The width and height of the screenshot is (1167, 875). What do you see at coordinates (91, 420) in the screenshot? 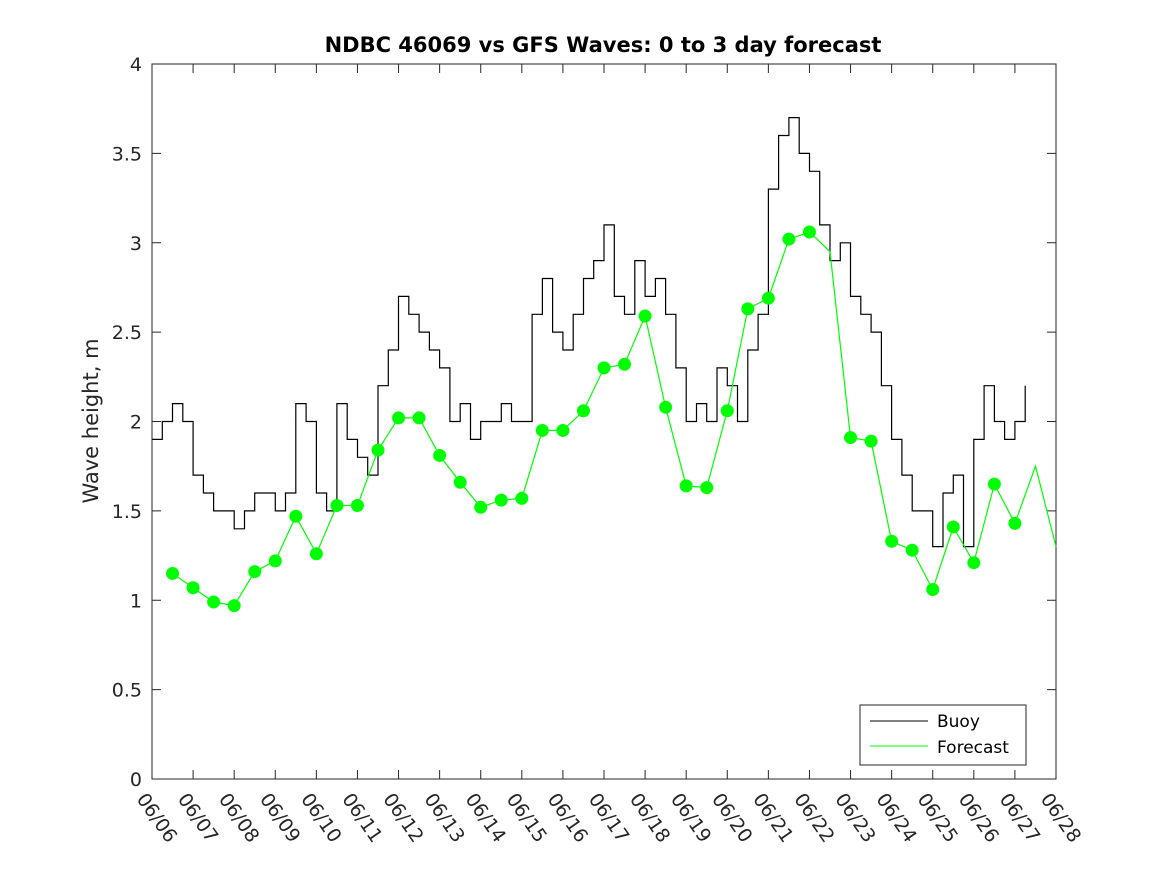
I see `y-axis-label: Wave height, m` at bounding box center [91, 420].